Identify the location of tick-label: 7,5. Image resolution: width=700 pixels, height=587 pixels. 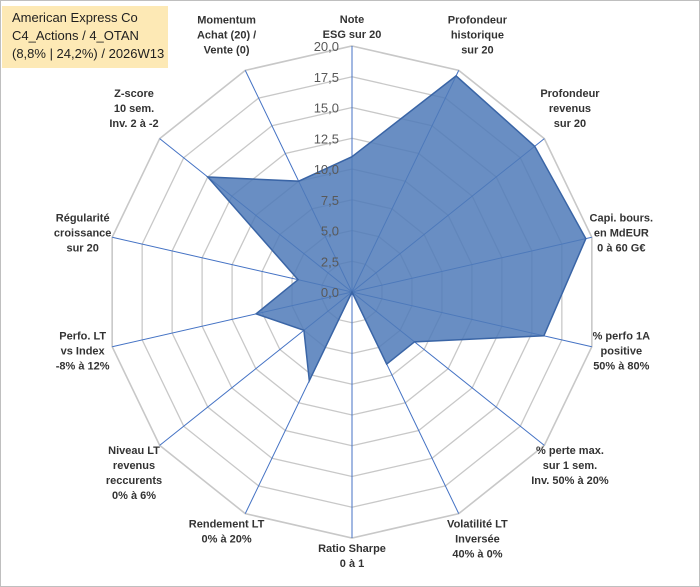
(330, 200).